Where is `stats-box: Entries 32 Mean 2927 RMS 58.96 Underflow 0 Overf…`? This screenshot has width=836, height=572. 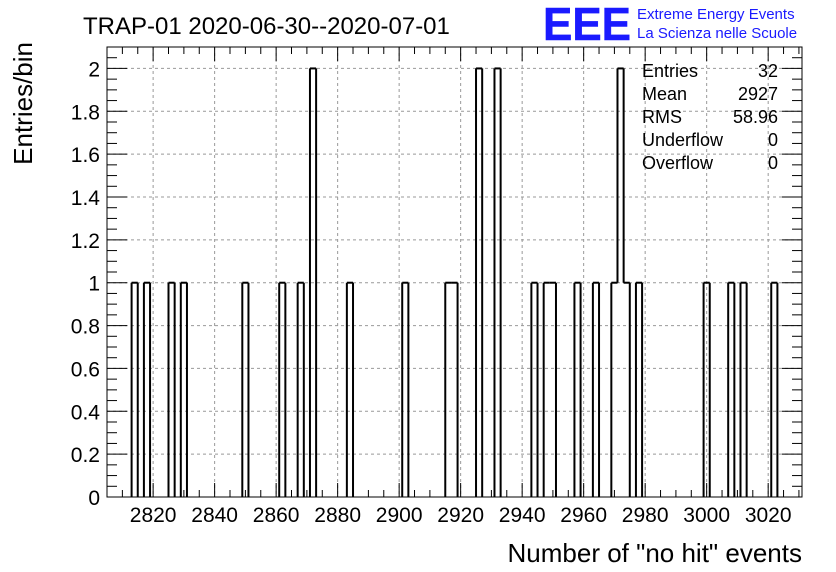
stats-box: Entries 32 Mean 2927 RMS 58.96 Underflow 0 Overf… is located at coordinates (710, 117).